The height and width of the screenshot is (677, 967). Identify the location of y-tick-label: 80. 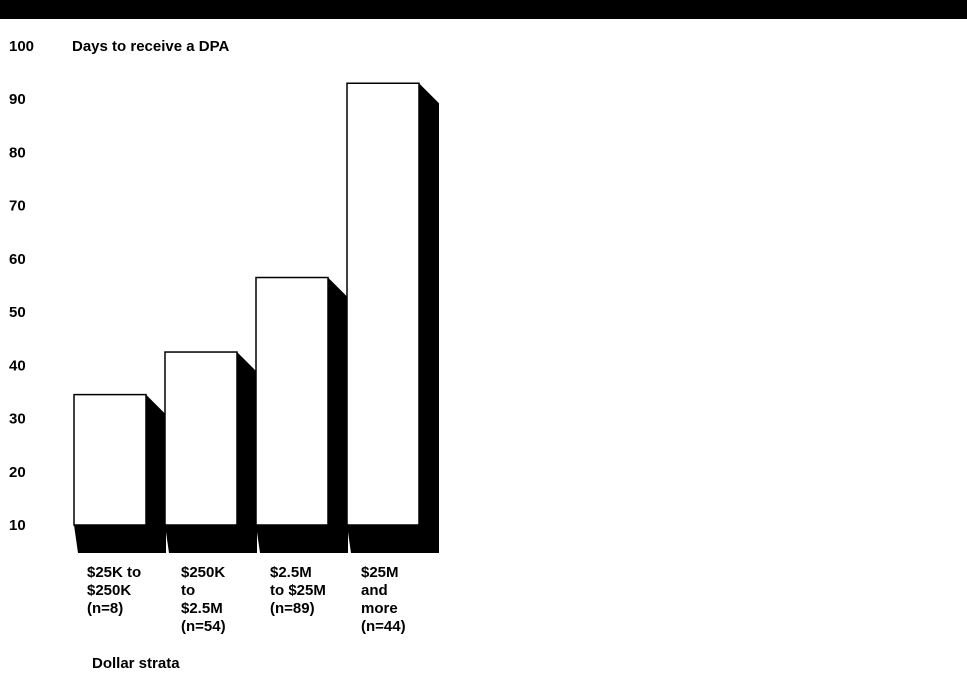
(17, 152).